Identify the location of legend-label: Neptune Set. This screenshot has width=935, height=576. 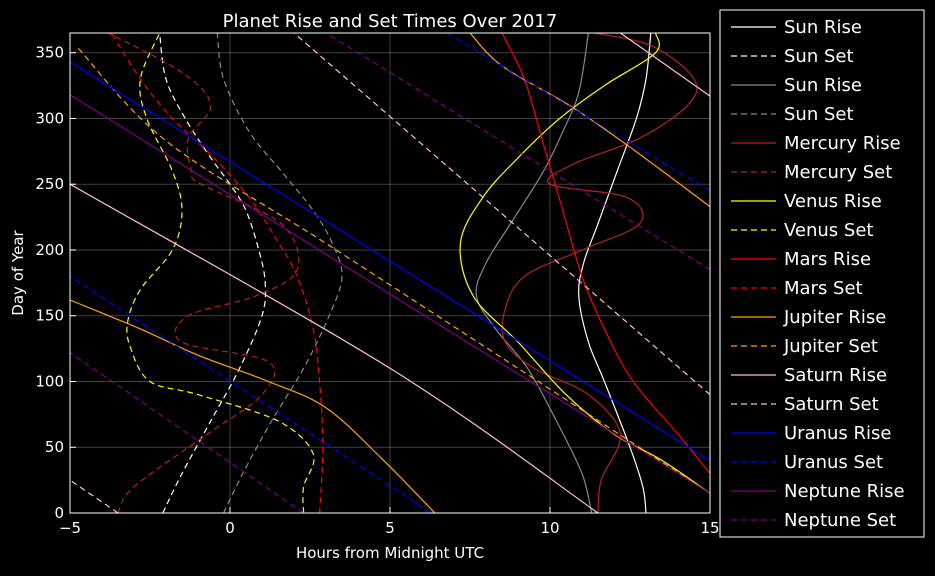
(840, 520).